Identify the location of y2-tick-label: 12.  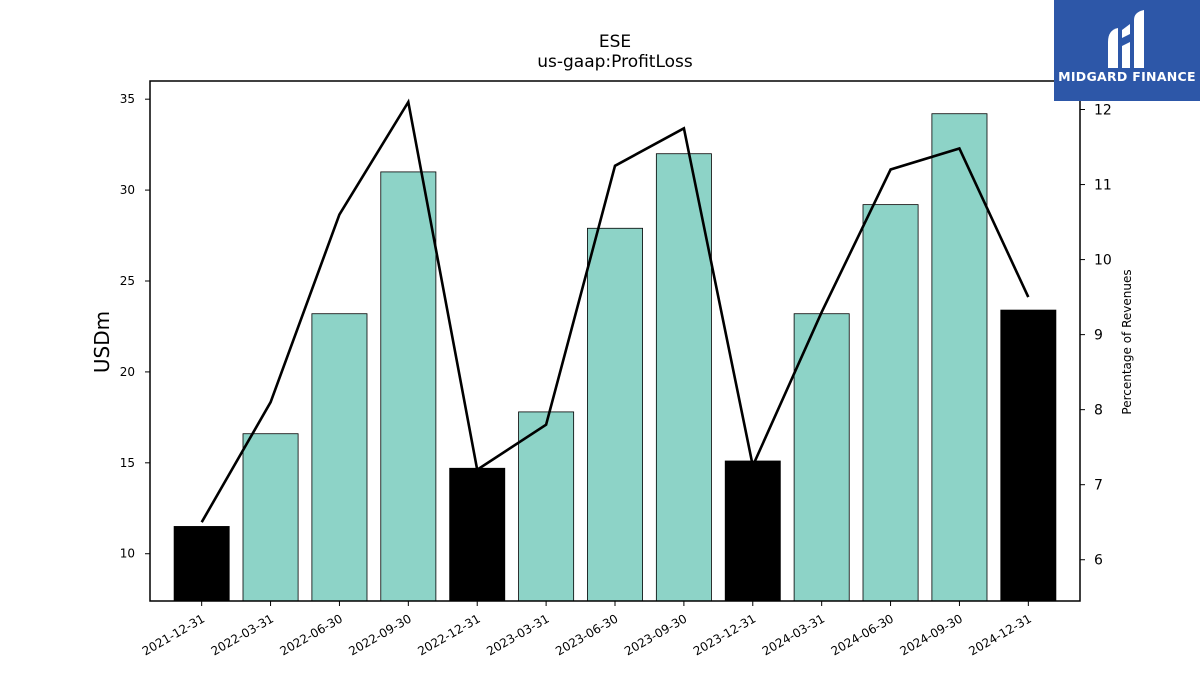
(1103, 111).